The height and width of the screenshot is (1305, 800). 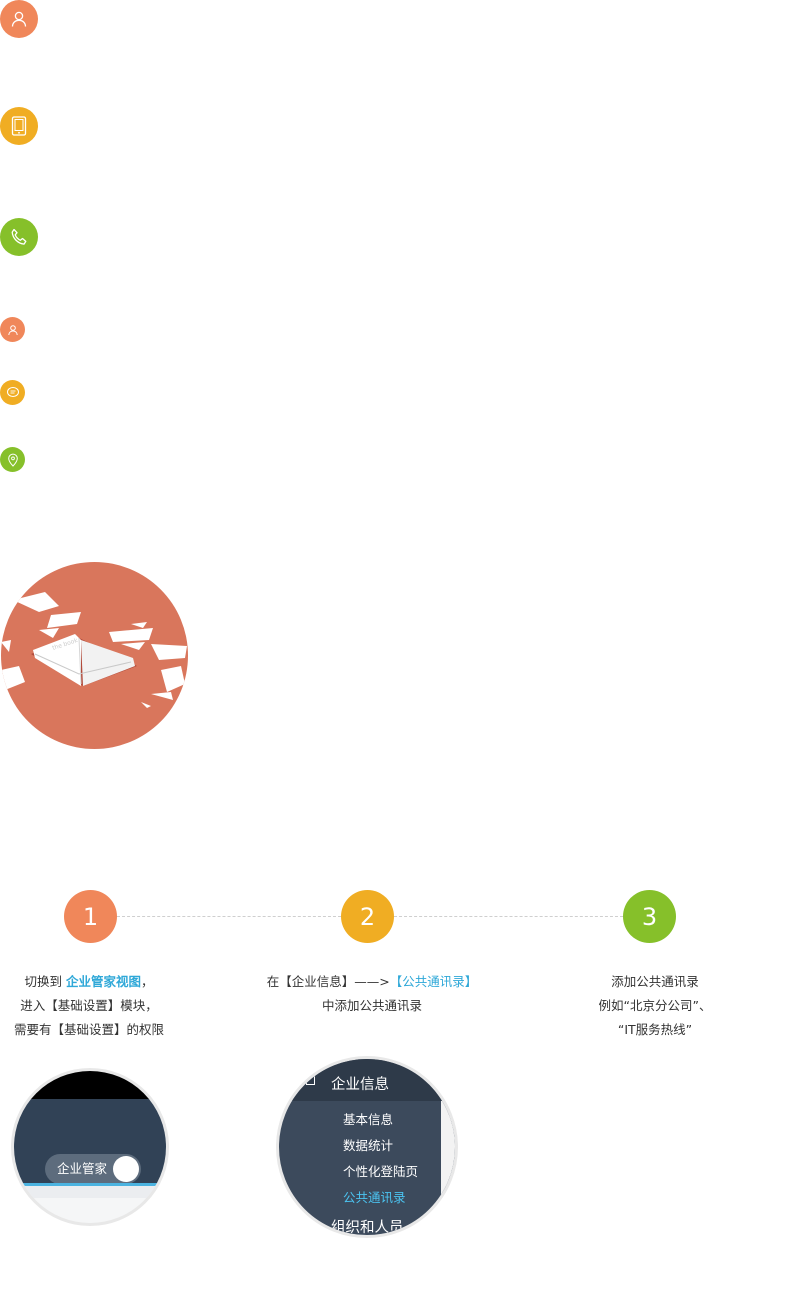 I want to click on menu-header, so click(x=367, y=1080).